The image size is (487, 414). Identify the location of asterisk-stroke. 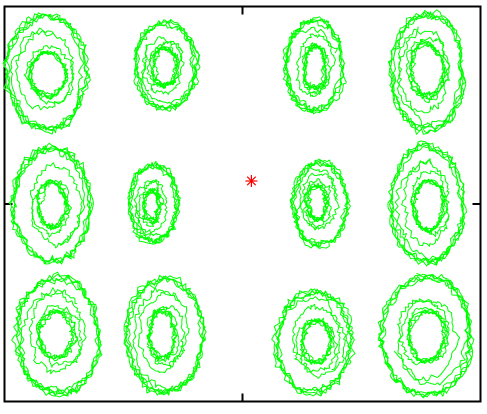
(251, 181).